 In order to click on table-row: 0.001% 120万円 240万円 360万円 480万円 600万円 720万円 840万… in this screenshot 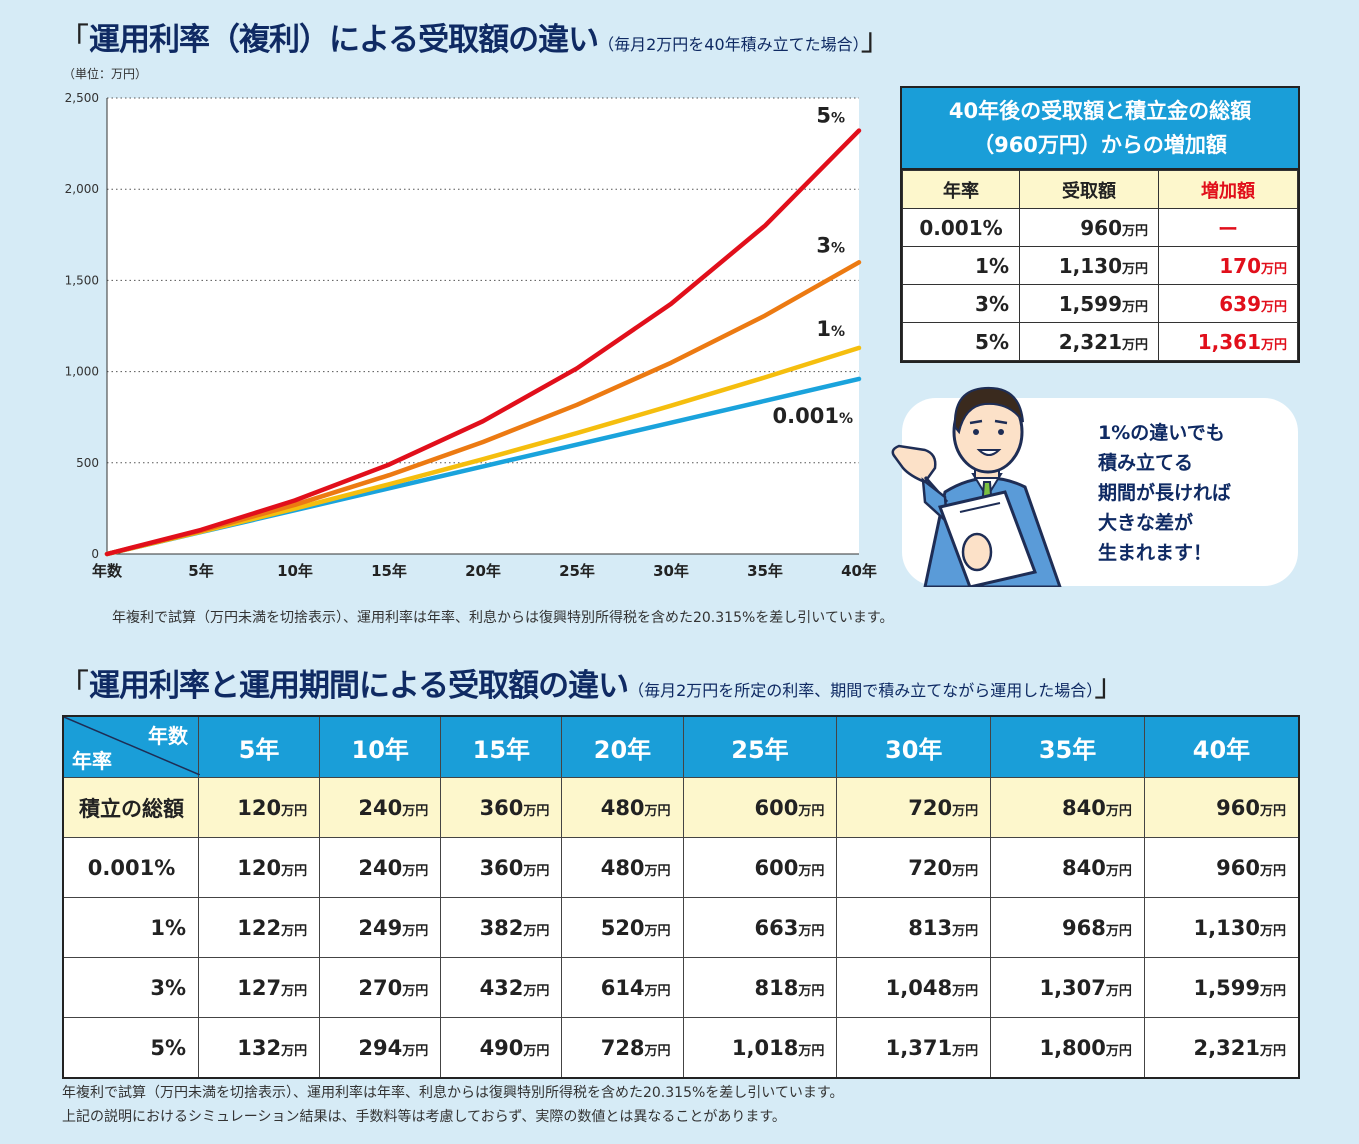, I will do `click(681, 867)`.